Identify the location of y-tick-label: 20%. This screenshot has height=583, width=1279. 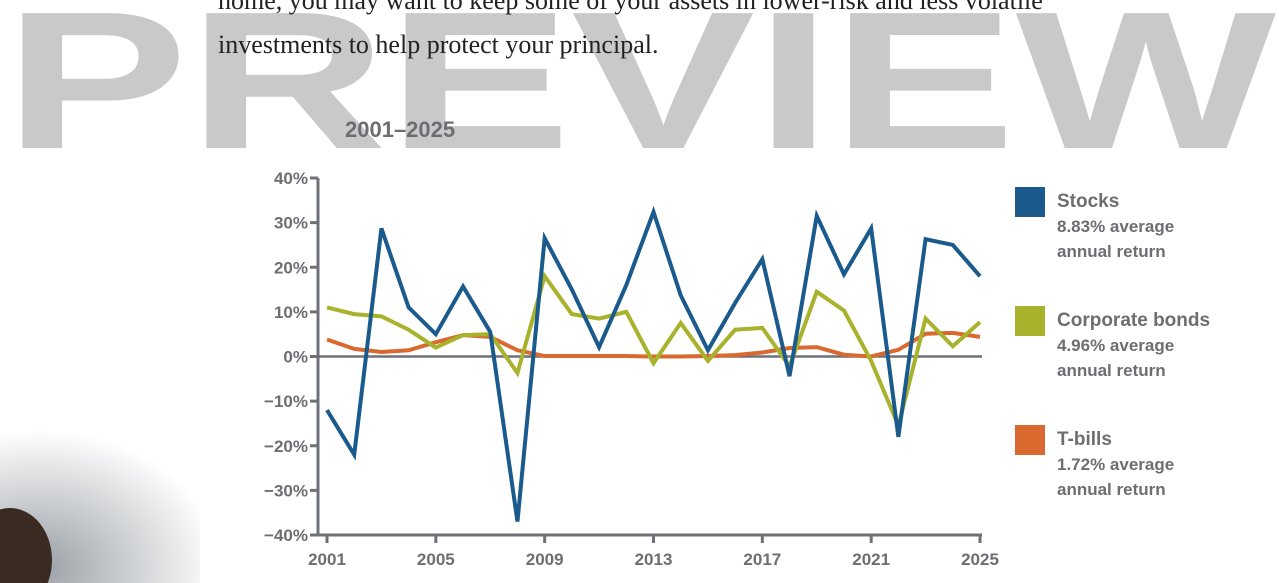
(291, 267).